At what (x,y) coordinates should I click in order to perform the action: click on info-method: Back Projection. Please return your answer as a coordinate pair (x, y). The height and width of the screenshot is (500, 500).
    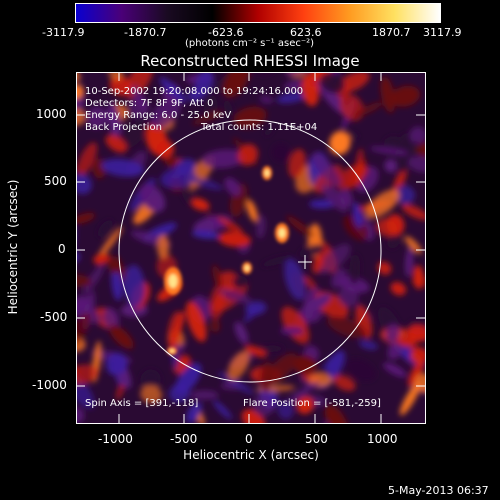
    Looking at the image, I should click on (123, 127).